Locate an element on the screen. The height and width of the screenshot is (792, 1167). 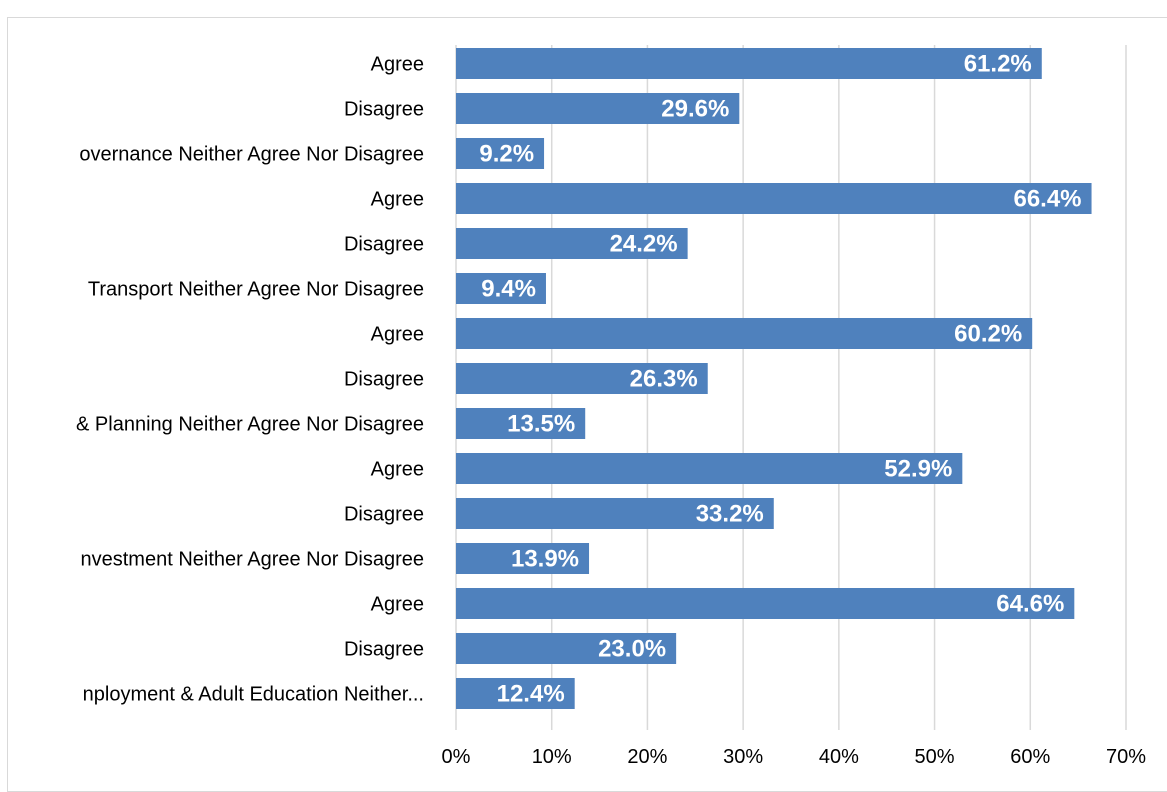
category-label: & Planning Neither Agree Nor Disagree is located at coordinates (250, 425).